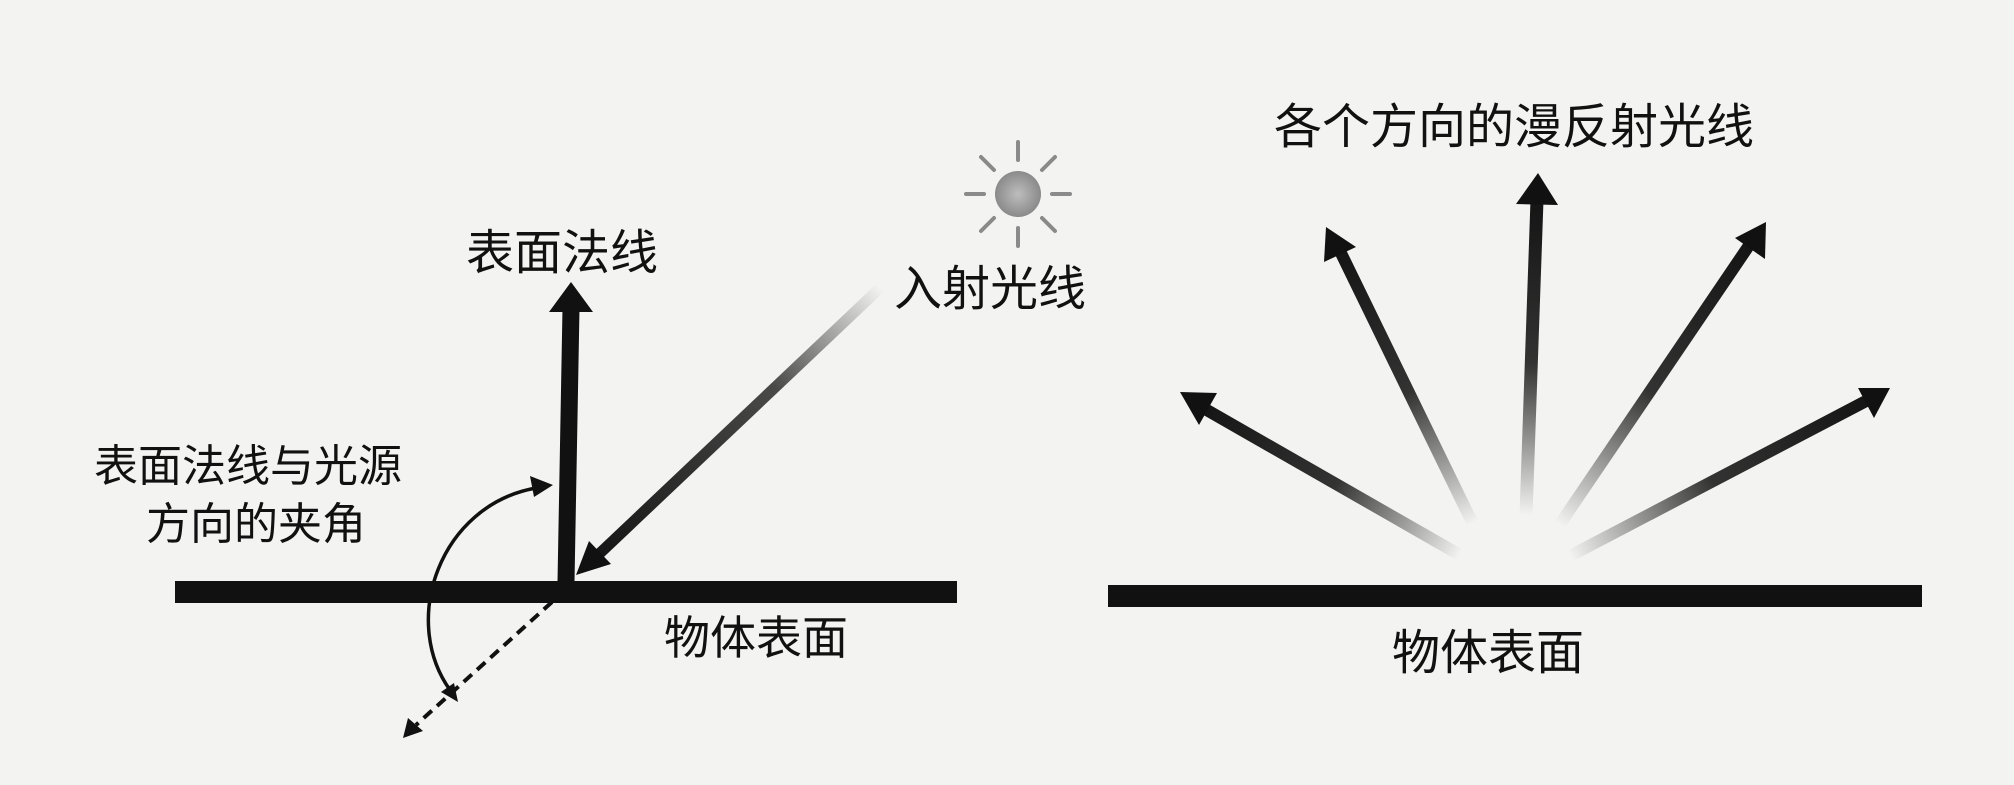 The height and width of the screenshot is (785, 2014). I want to click on incident-ray-label: 入射光线, so click(990, 289).